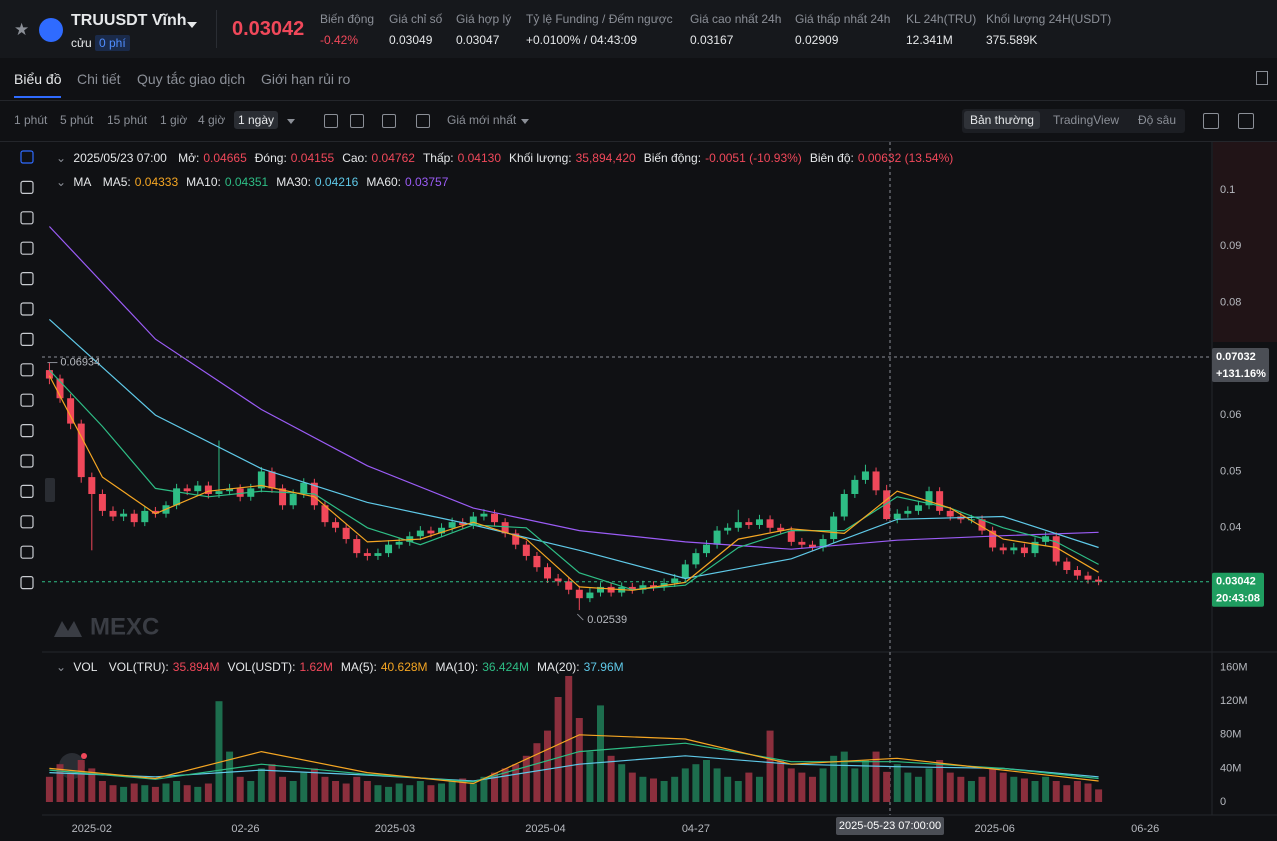 The width and height of the screenshot is (1277, 841). What do you see at coordinates (995, 829) in the screenshot?
I see `x-tick-label: 2025-06` at bounding box center [995, 829].